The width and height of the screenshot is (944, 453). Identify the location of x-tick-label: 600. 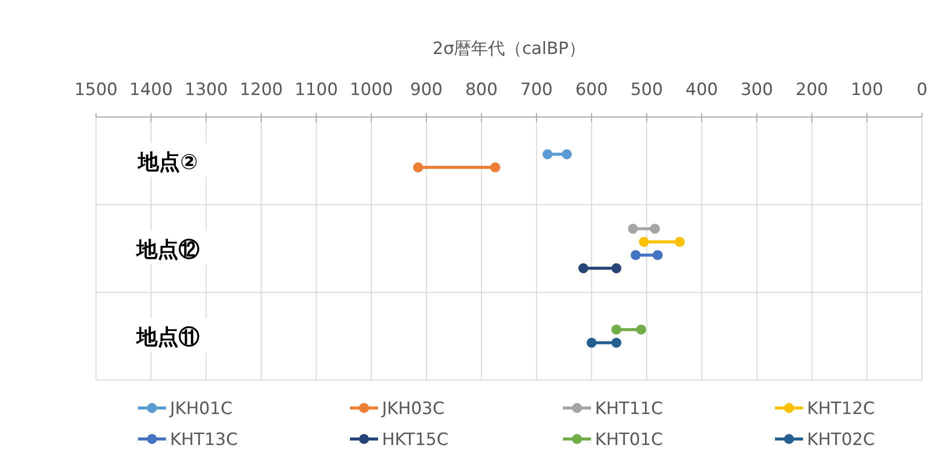
(591, 90).